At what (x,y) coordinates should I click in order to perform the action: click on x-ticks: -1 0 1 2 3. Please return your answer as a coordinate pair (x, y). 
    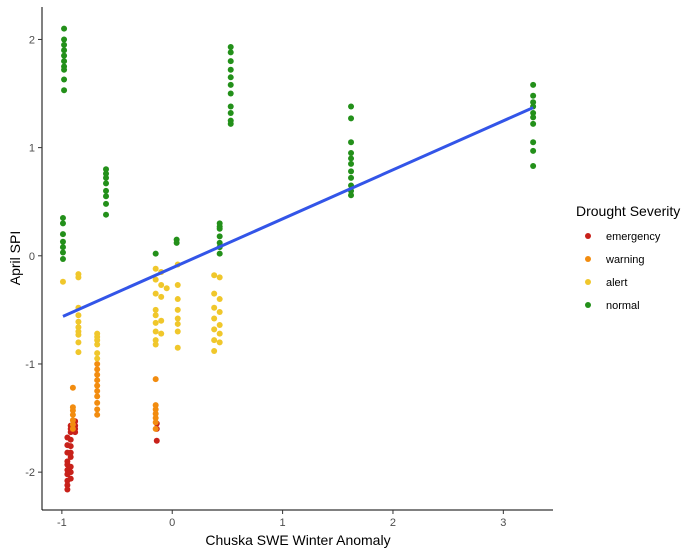
    Looking at the image, I should click on (281, 519).